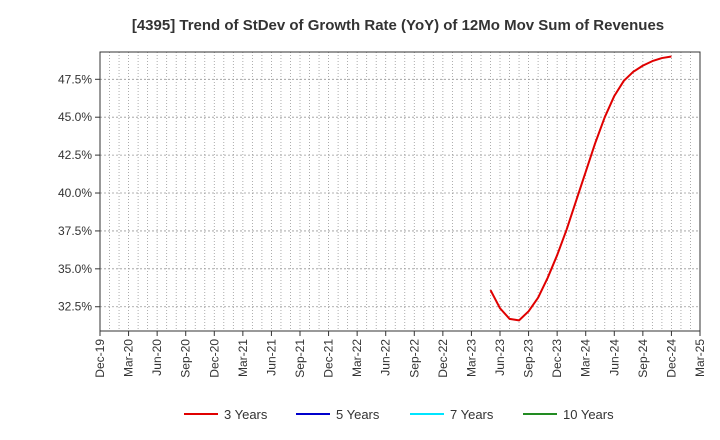 This screenshot has width=720, height=440. Describe the element at coordinates (271, 357) in the screenshot. I see `x-tick-label: Jun-21` at that location.